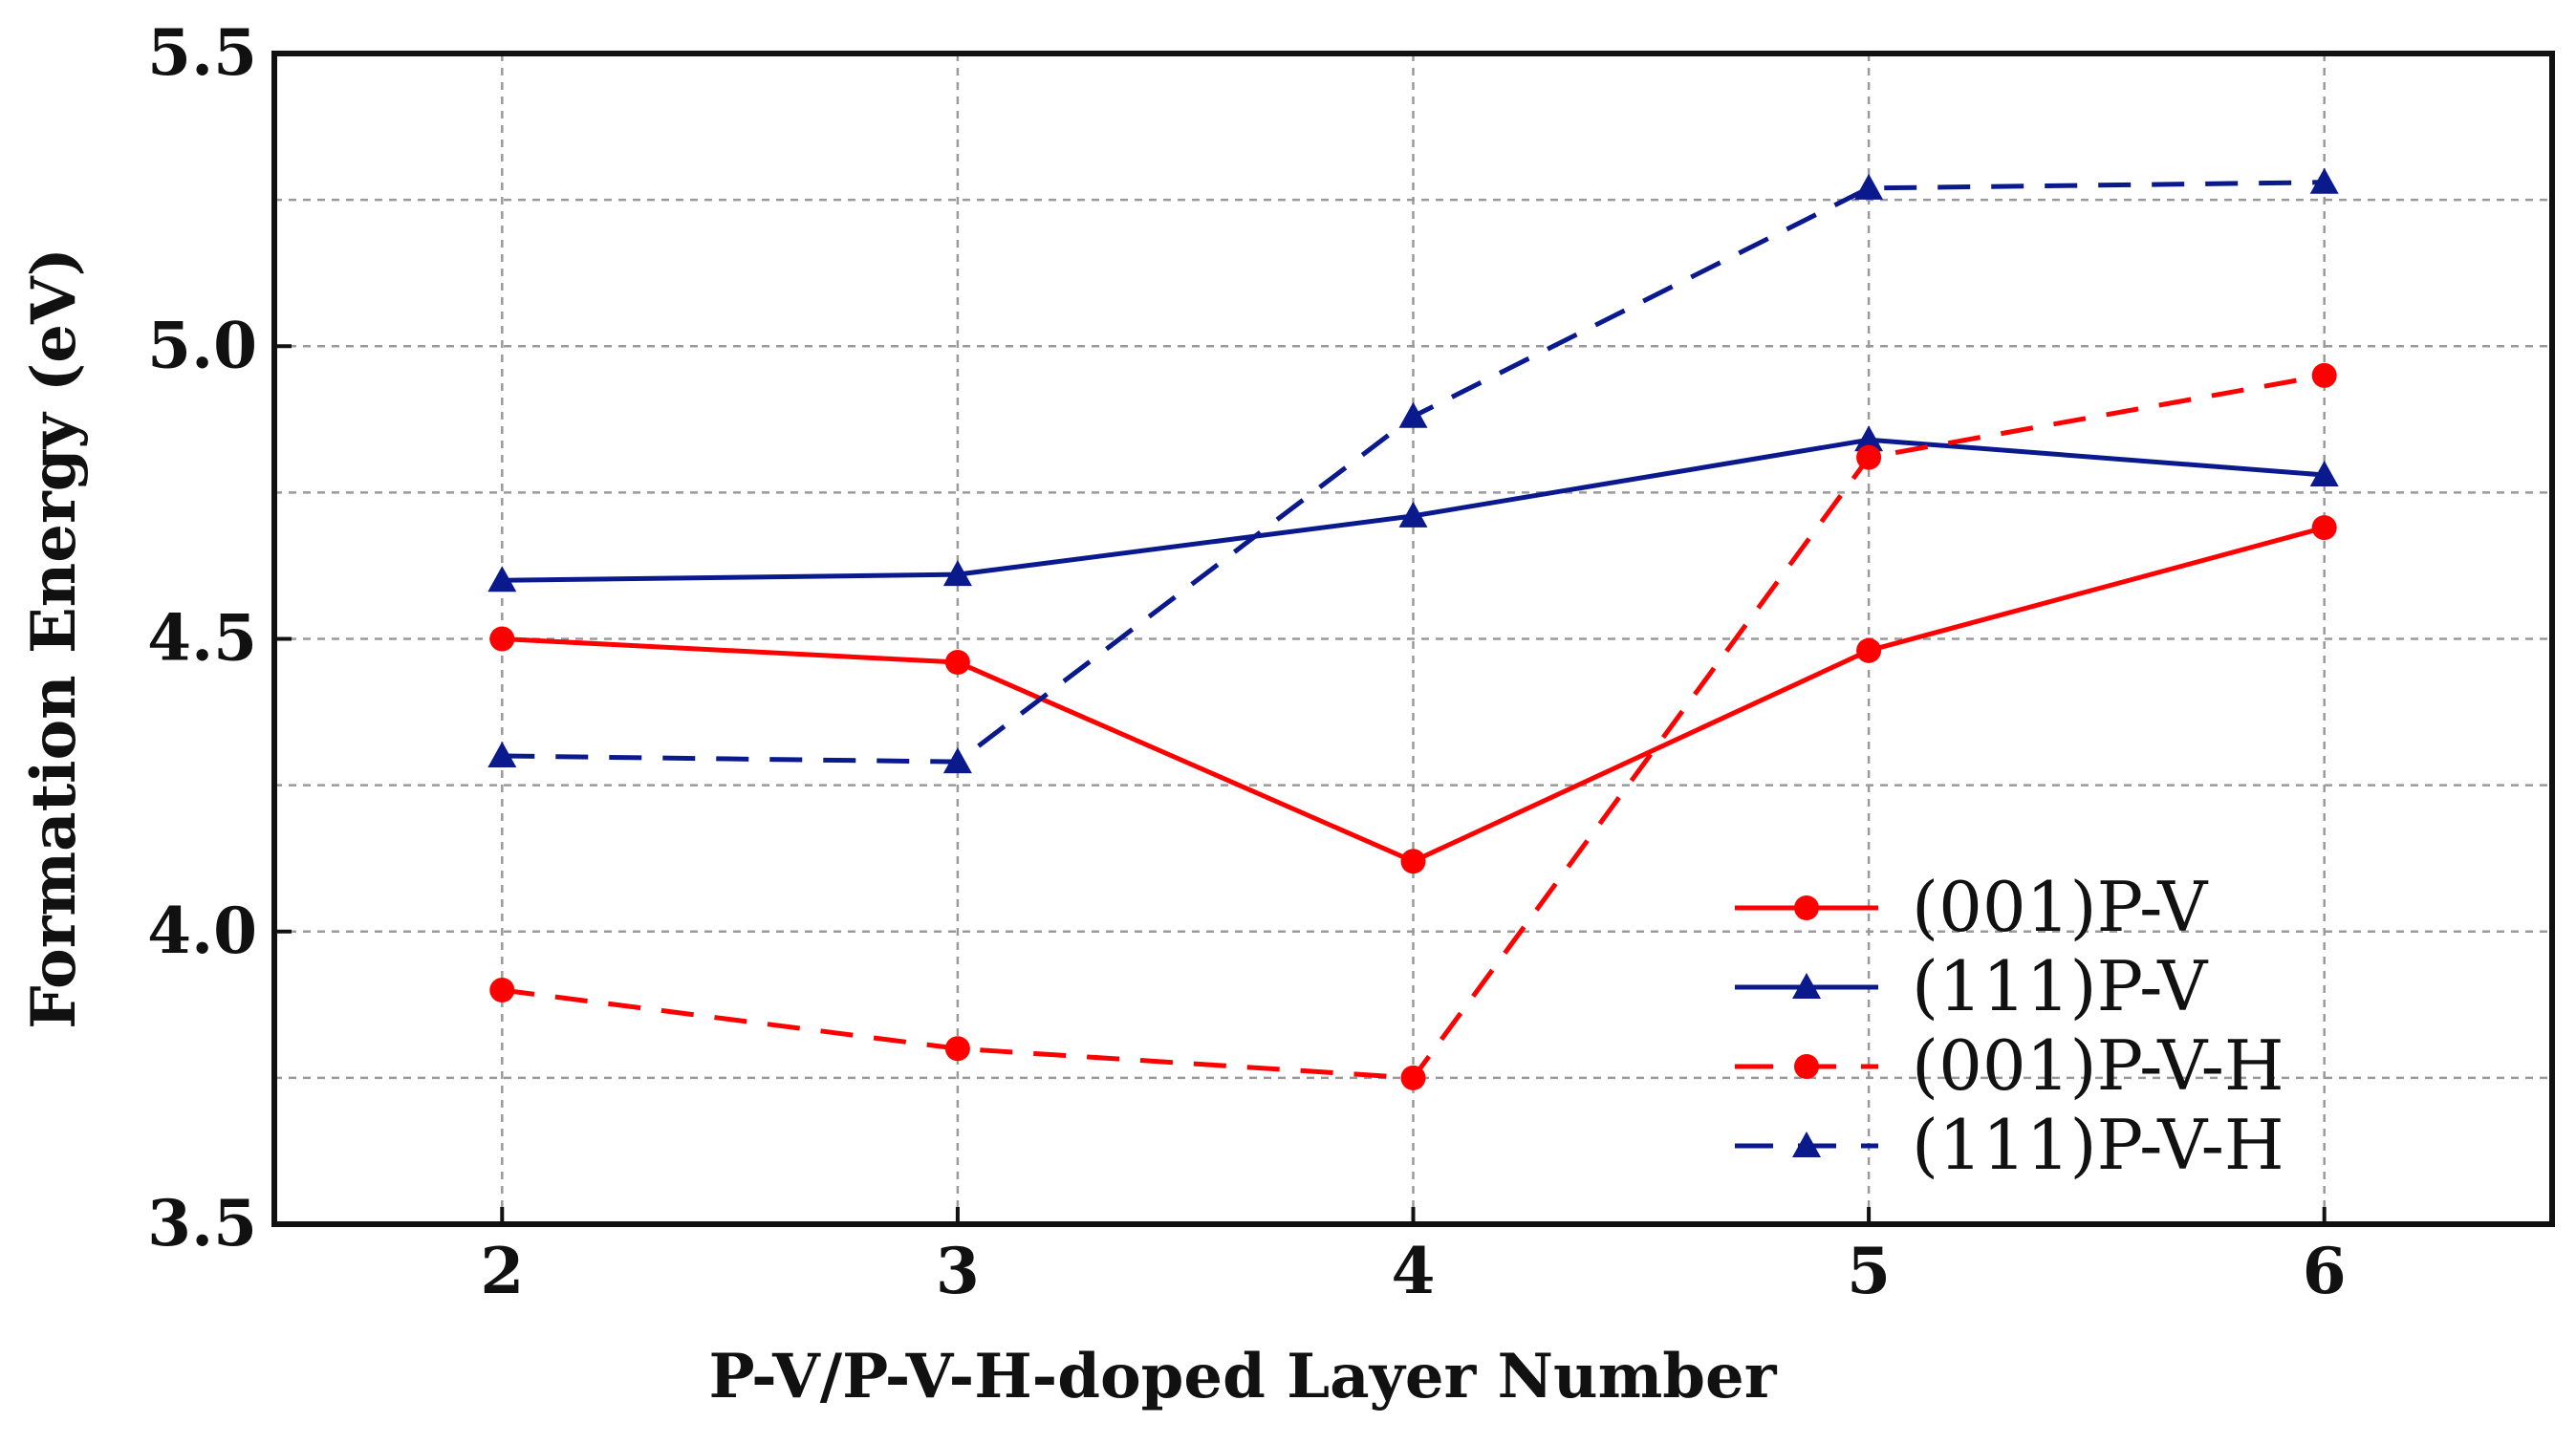  What do you see at coordinates (202, 52) in the screenshot?
I see `y-tick-label: 5.5` at bounding box center [202, 52].